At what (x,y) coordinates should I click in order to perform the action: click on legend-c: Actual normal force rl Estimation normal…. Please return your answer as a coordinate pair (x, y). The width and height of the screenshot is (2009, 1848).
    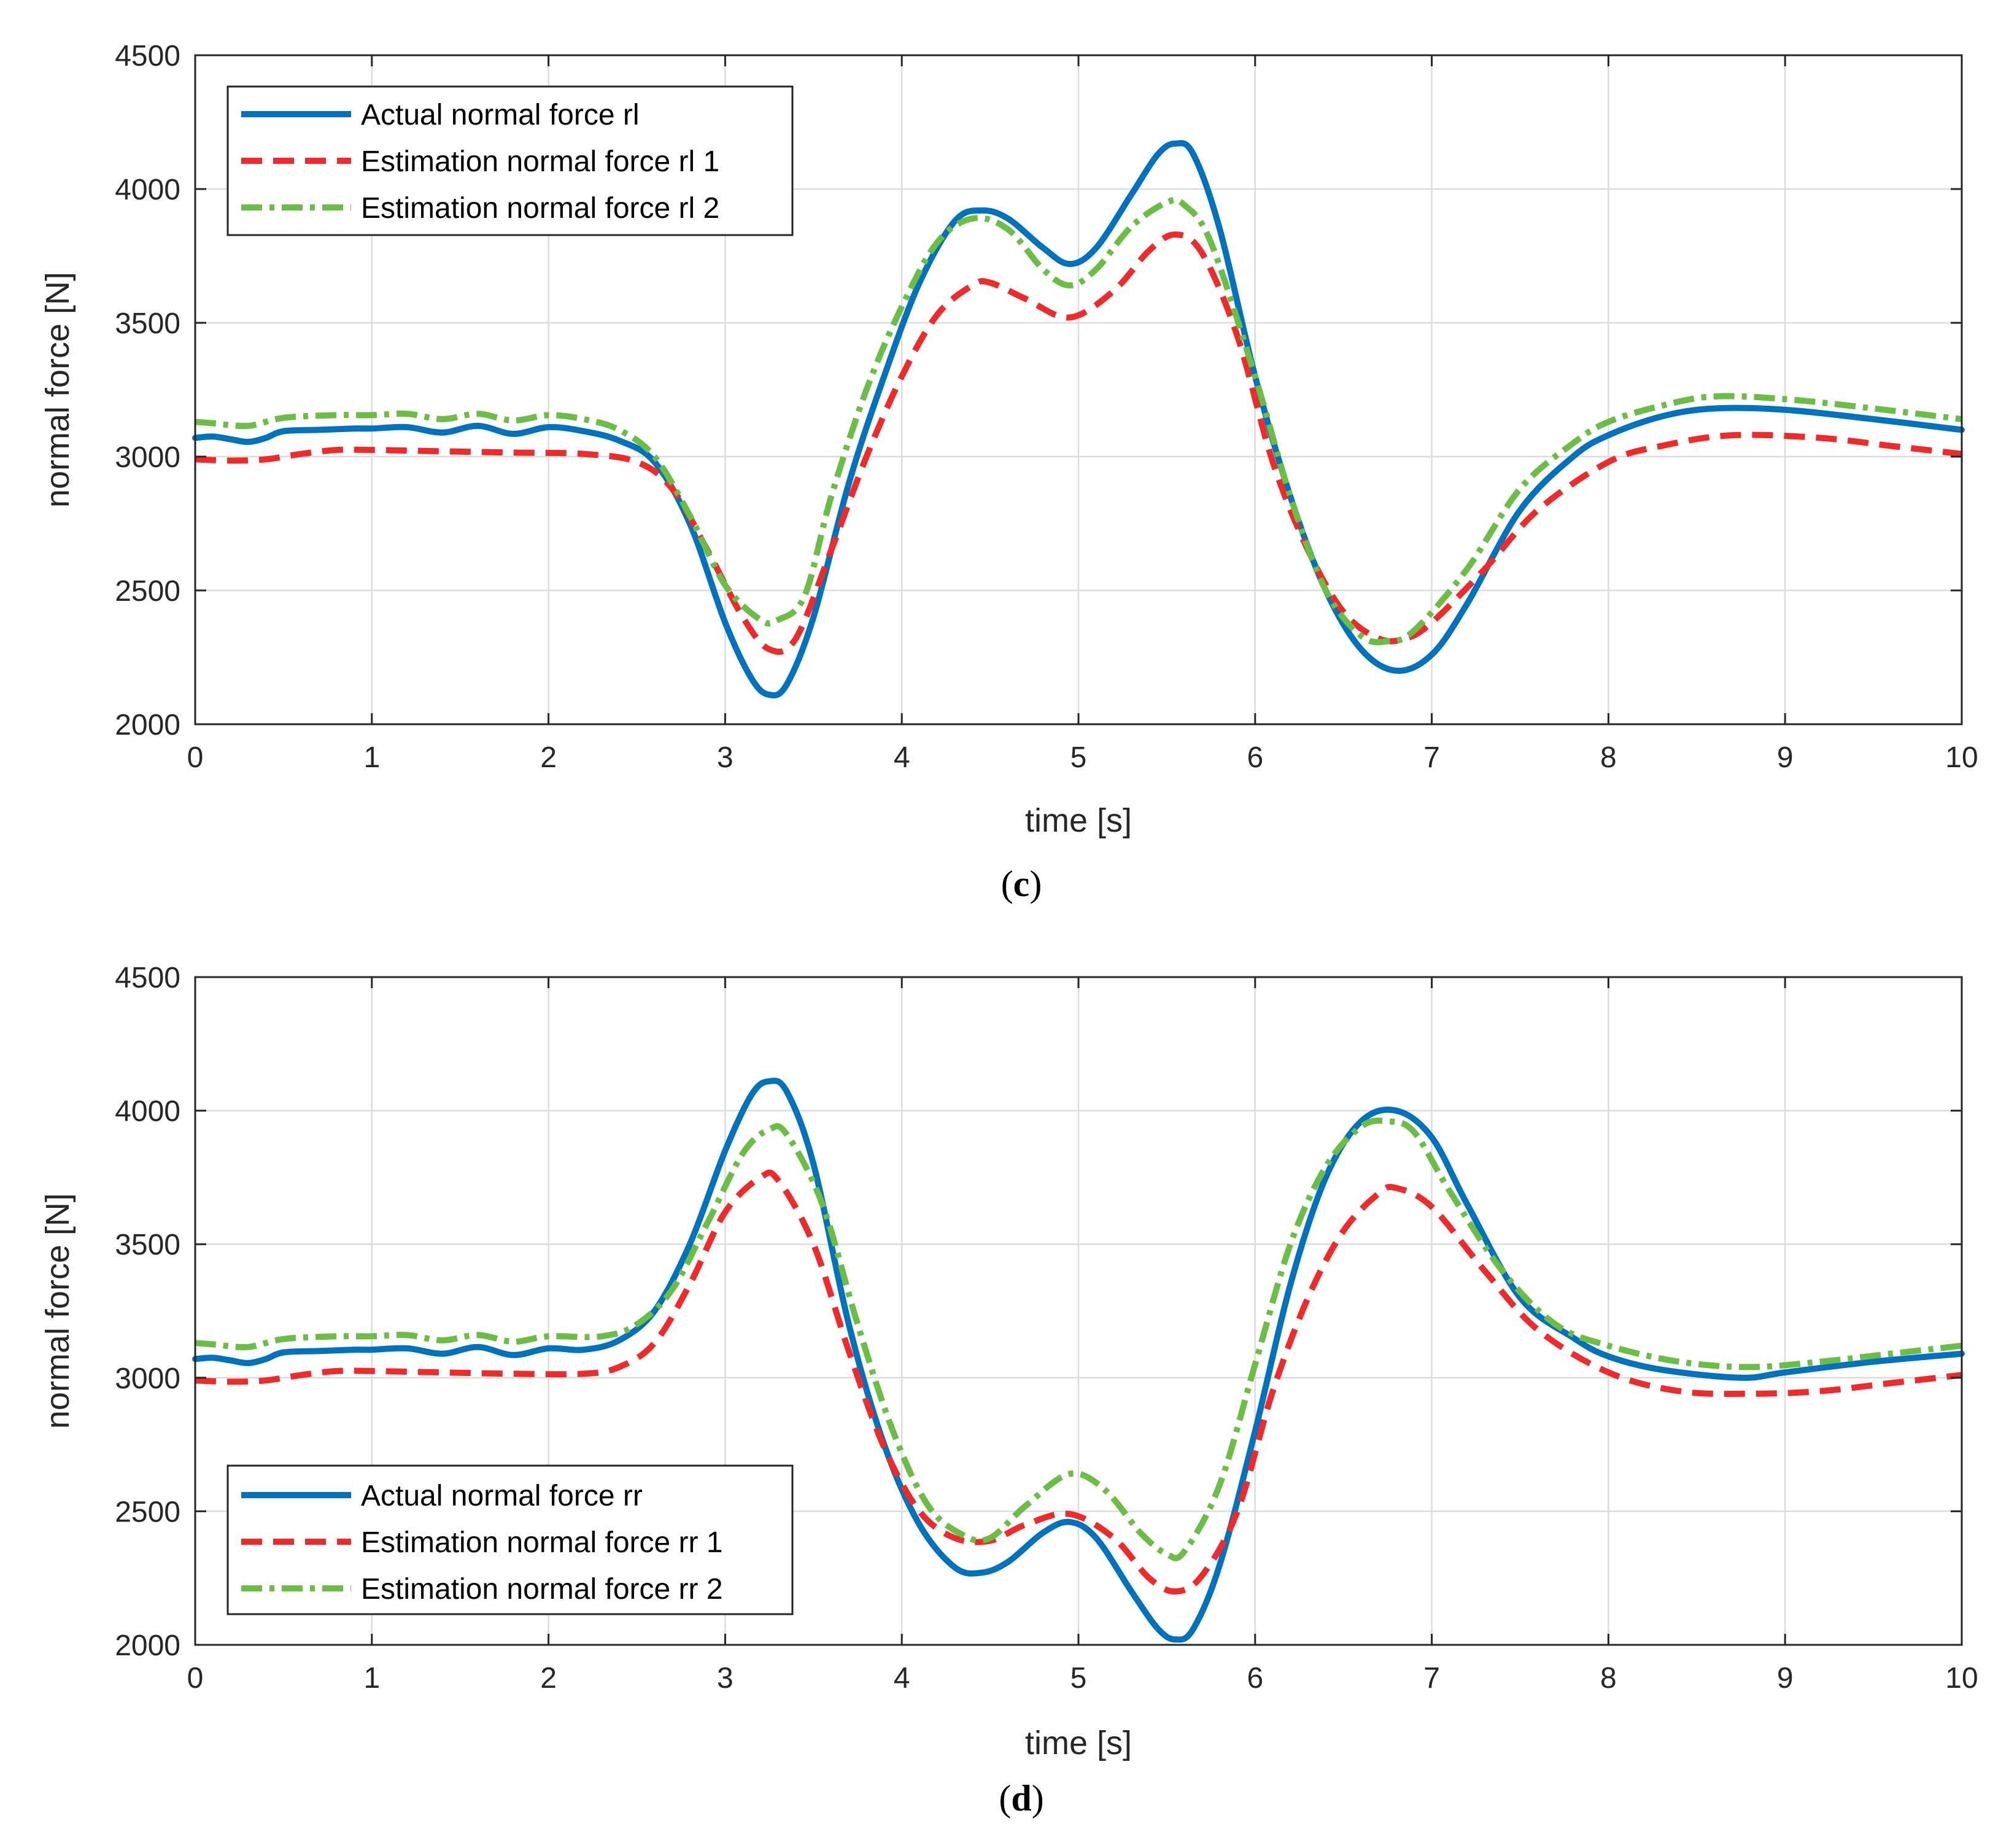
    Looking at the image, I should click on (510, 161).